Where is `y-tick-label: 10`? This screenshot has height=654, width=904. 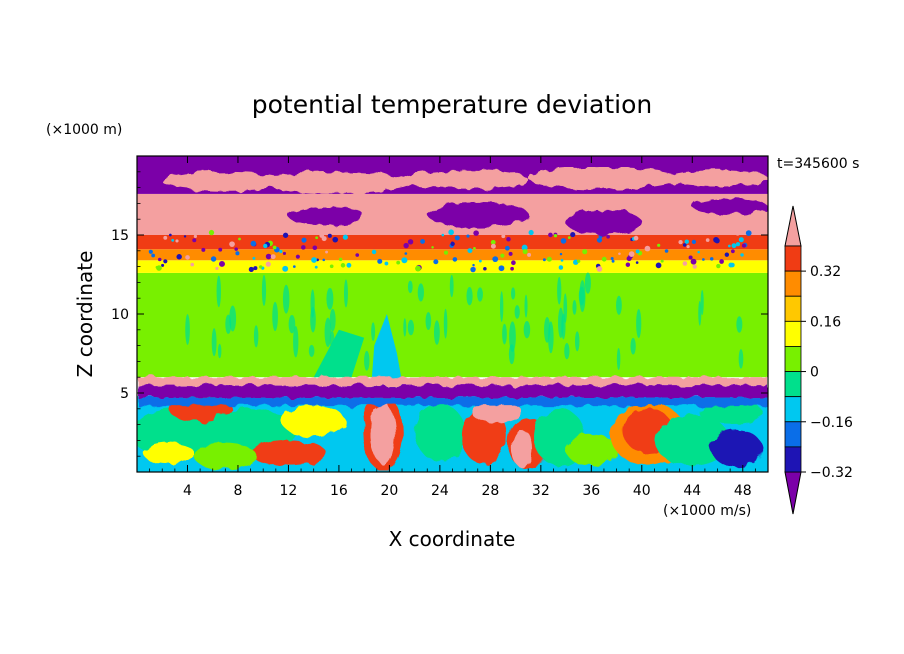 y-tick-label: 10 is located at coordinates (120, 315).